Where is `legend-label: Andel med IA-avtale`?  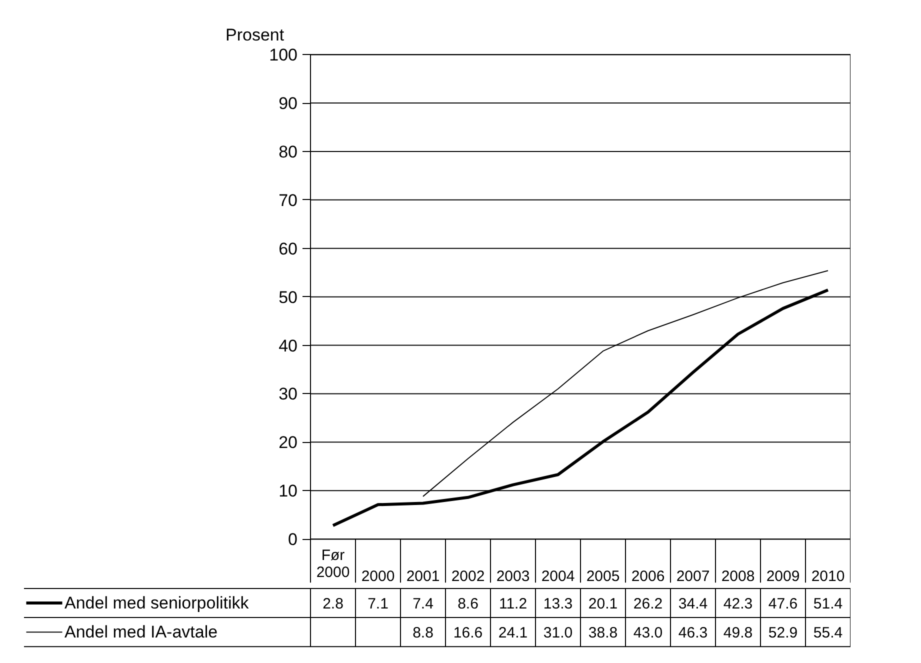
legend-label: Andel med IA-avtale is located at coordinates (141, 632).